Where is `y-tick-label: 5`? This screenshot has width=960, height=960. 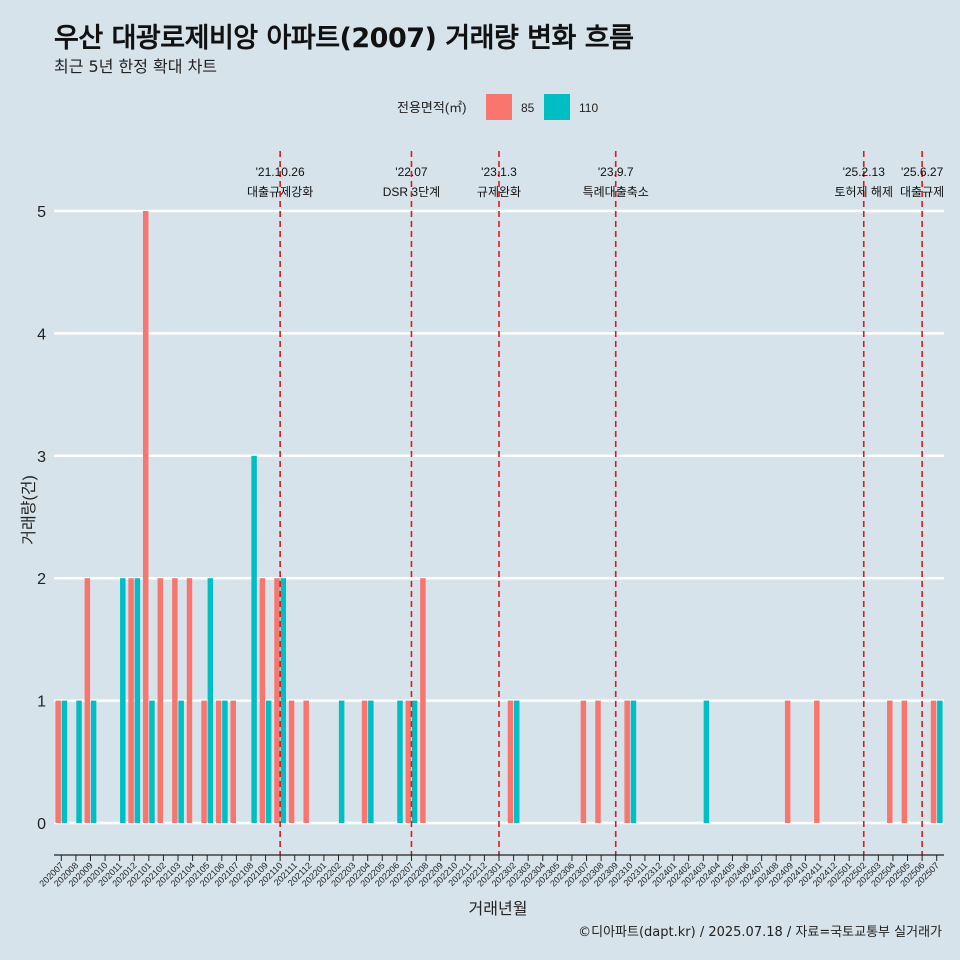 y-tick-label: 5 is located at coordinates (41, 212).